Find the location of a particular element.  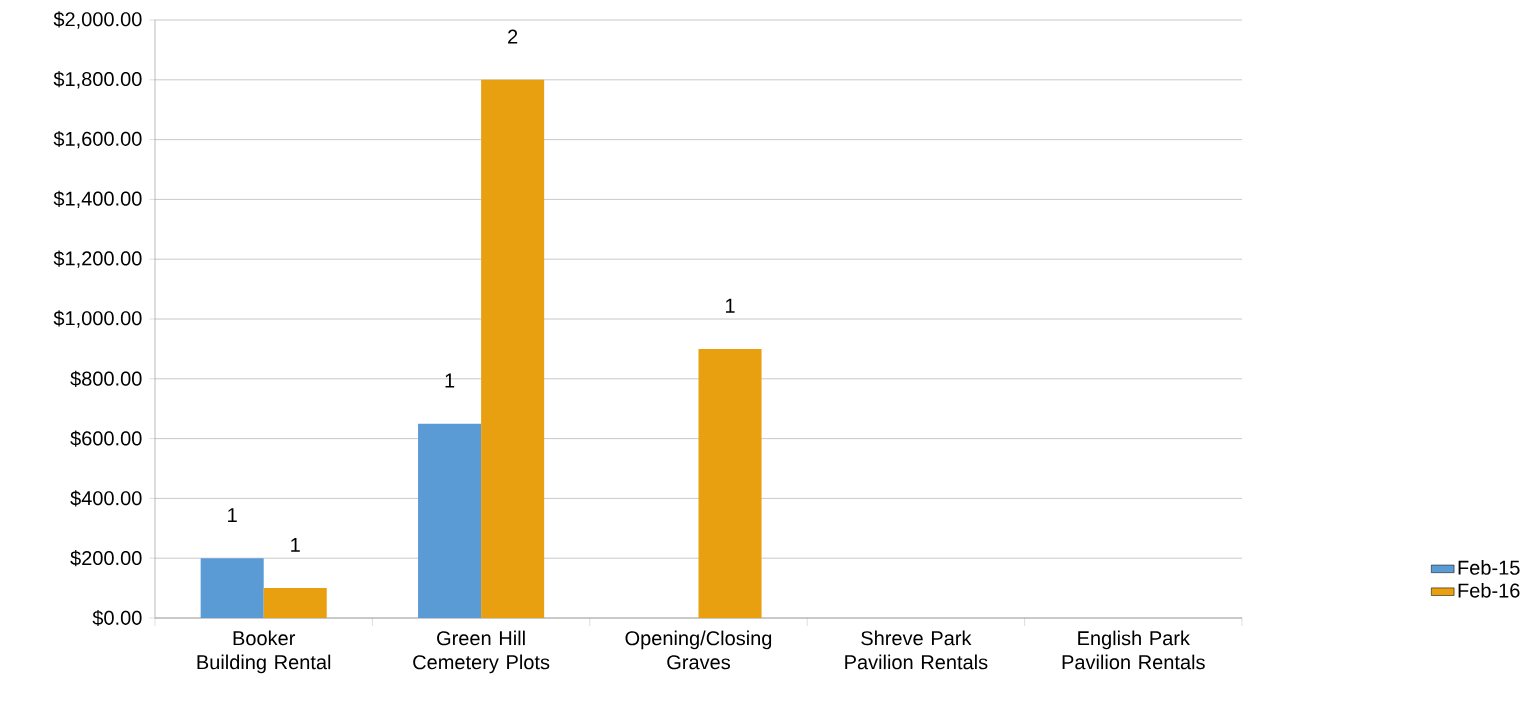

legend-label: Feb-15 is located at coordinates (1489, 567).